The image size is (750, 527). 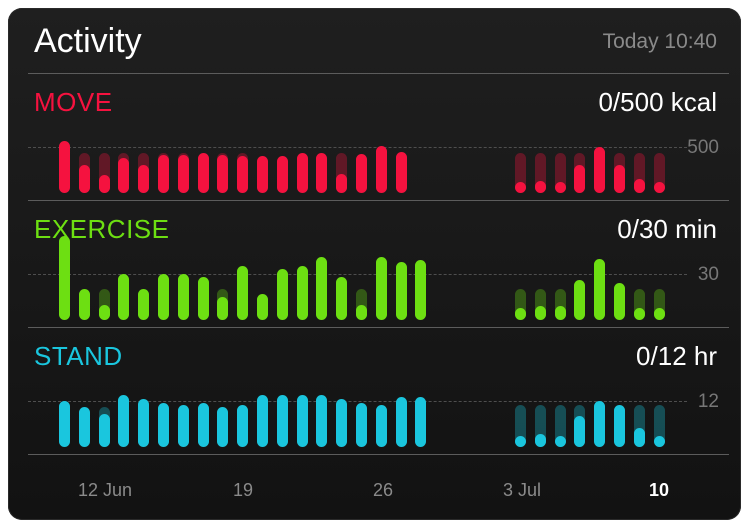 I want to click on move-goal: 0/500 kcal, so click(x=657, y=102).